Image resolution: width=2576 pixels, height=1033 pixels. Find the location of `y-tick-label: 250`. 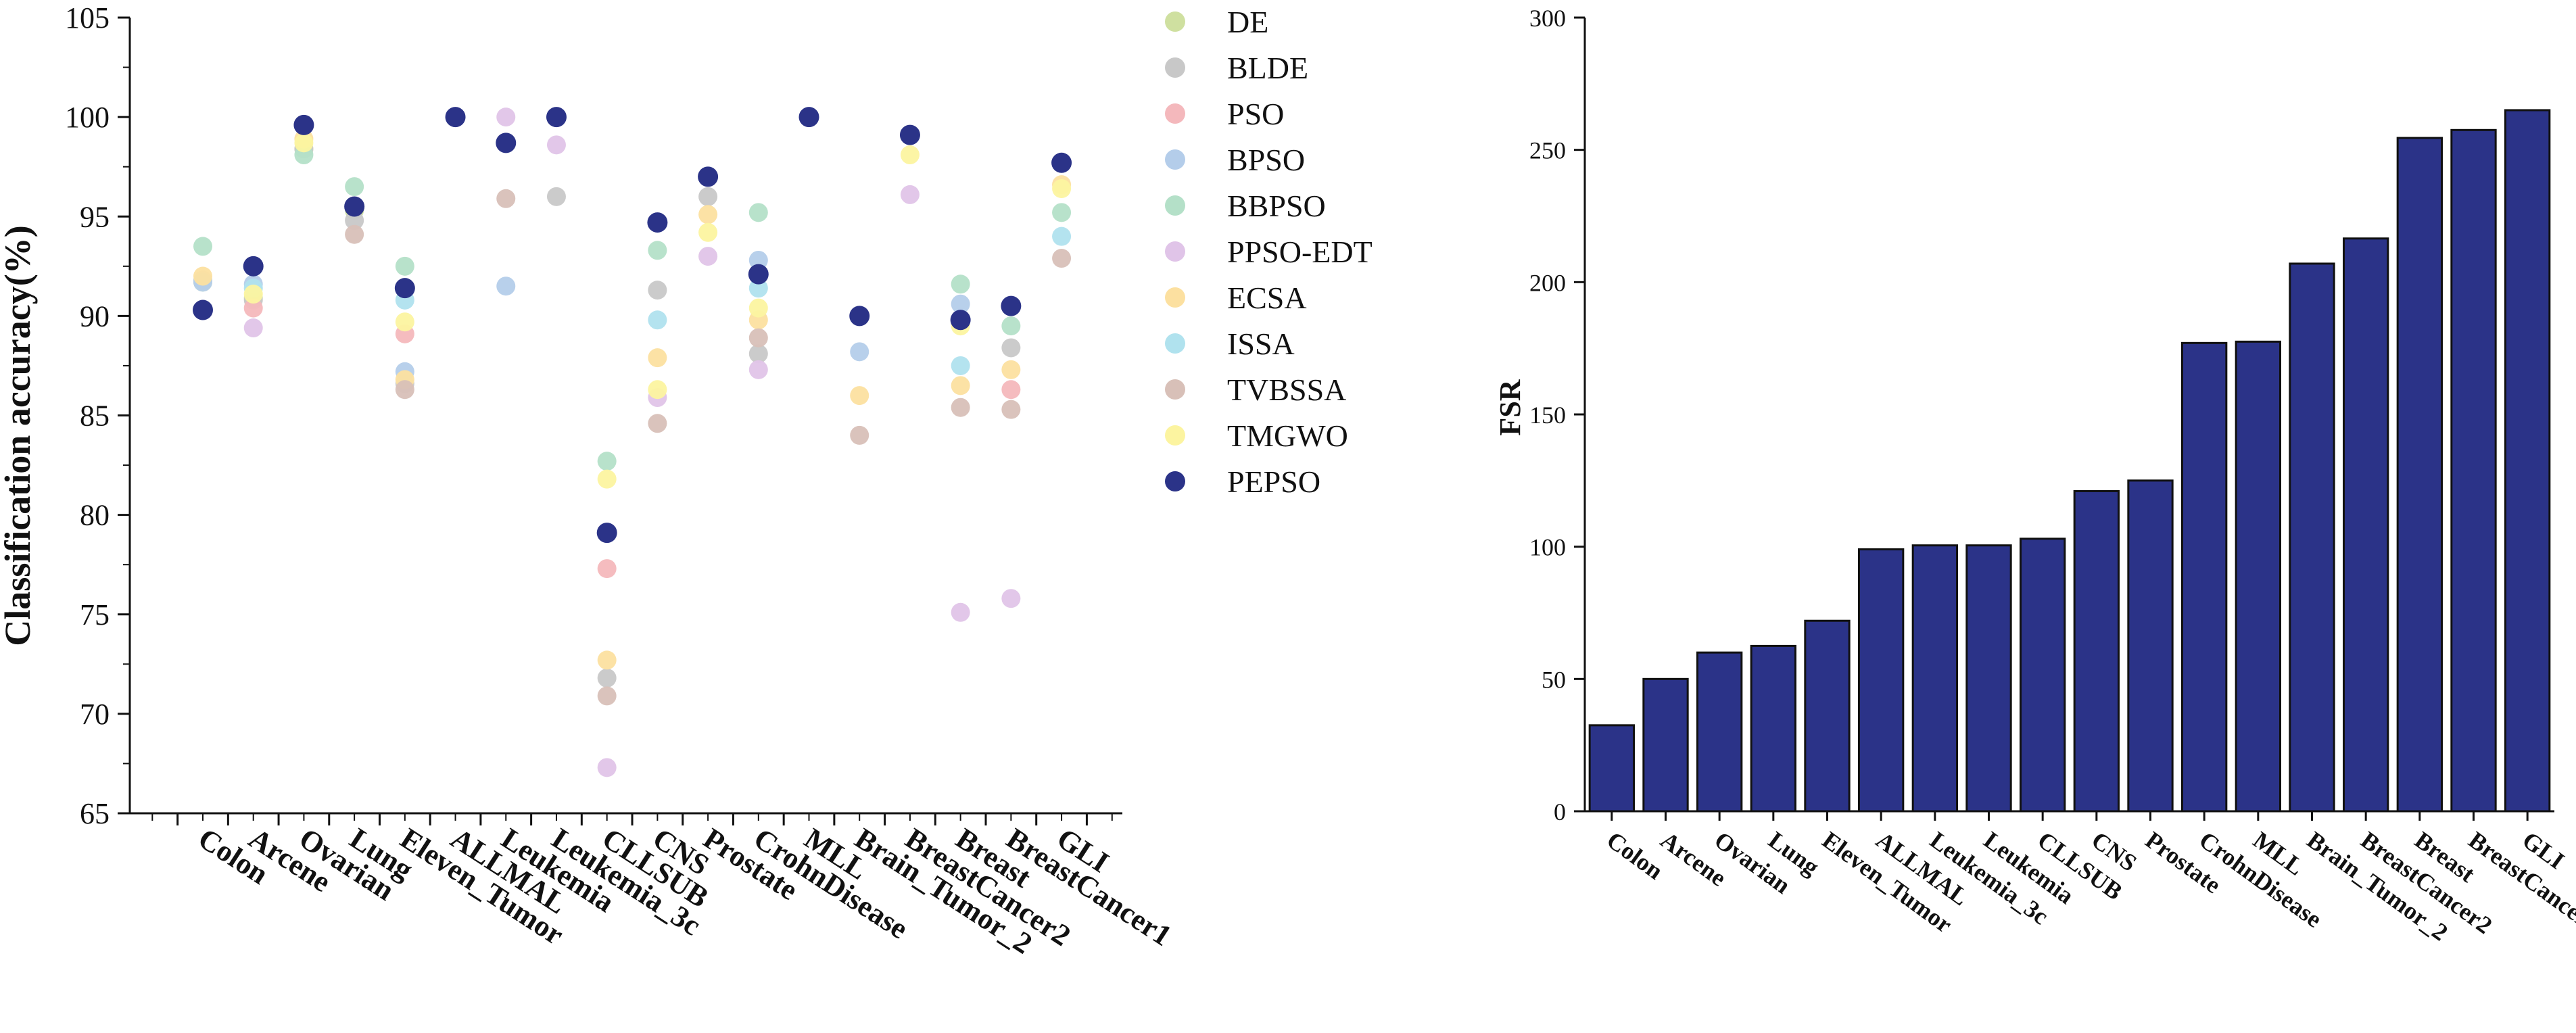

y-tick-label: 250 is located at coordinates (1547, 150).